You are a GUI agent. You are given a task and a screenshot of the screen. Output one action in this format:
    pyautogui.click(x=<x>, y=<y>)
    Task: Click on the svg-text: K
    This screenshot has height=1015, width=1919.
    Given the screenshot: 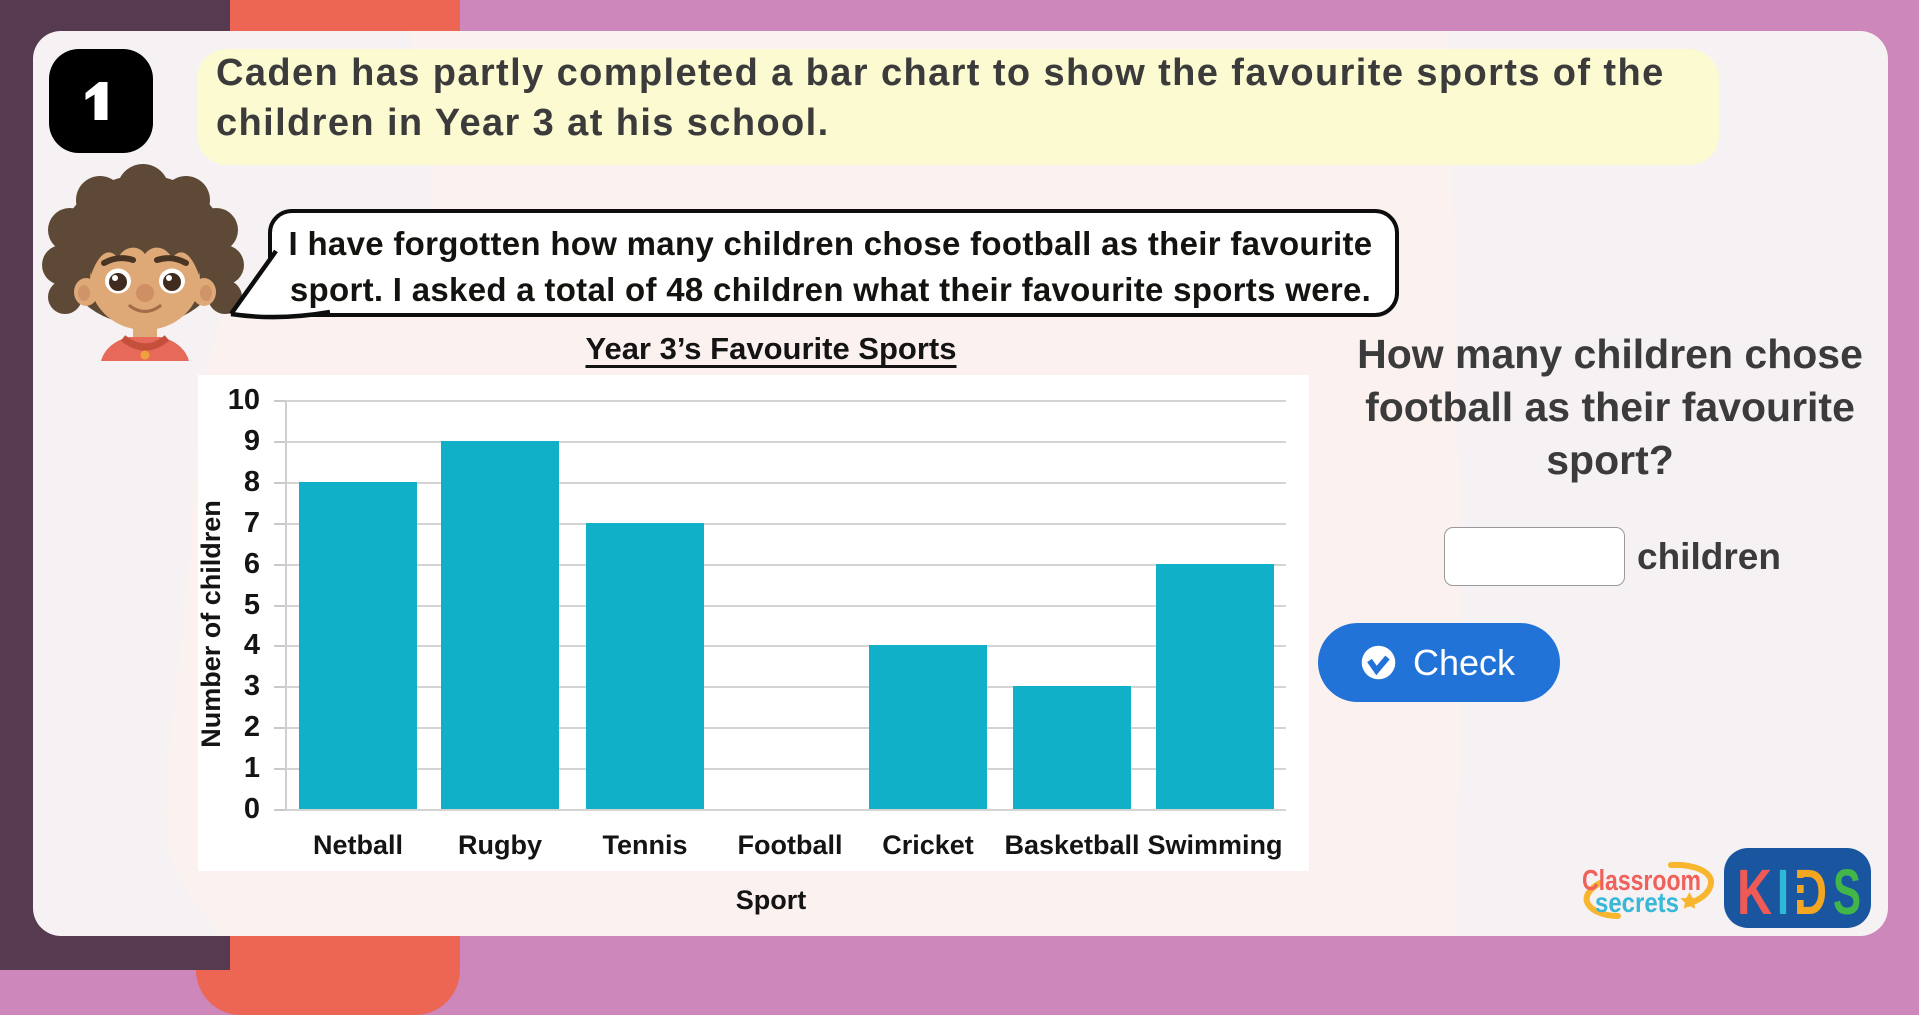 What is the action you would take?
    pyautogui.click(x=1754, y=892)
    